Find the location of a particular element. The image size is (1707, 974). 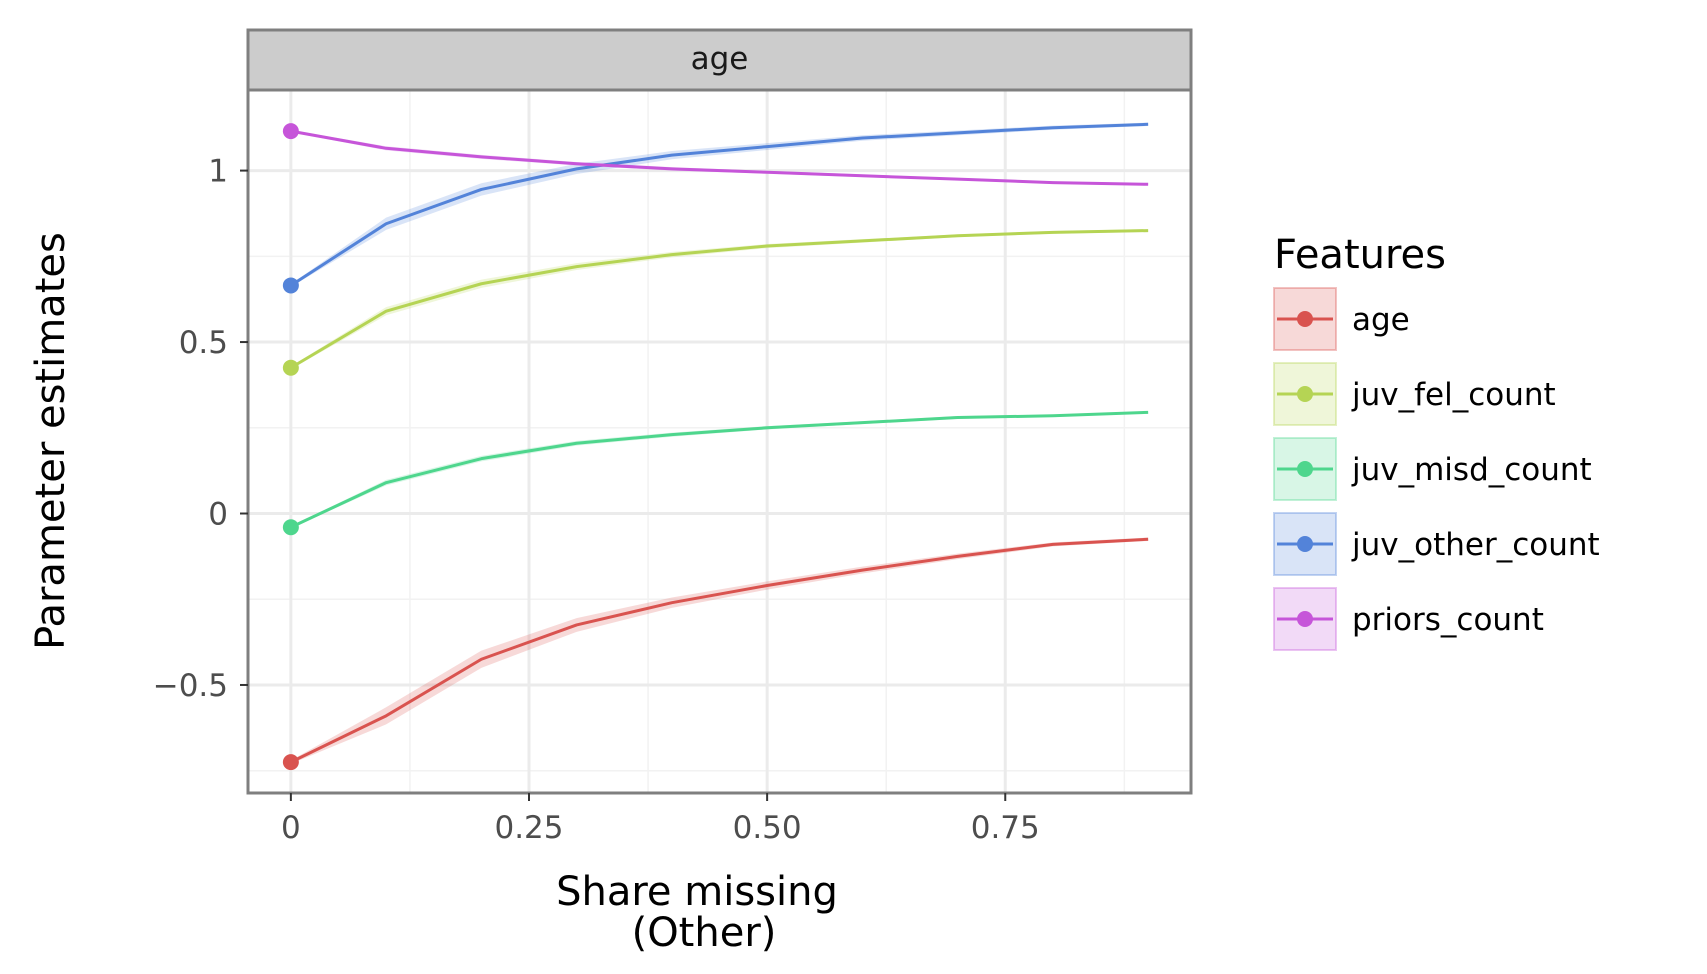

legend-item-priors_count: priors_count is located at coordinates (1408, 619).